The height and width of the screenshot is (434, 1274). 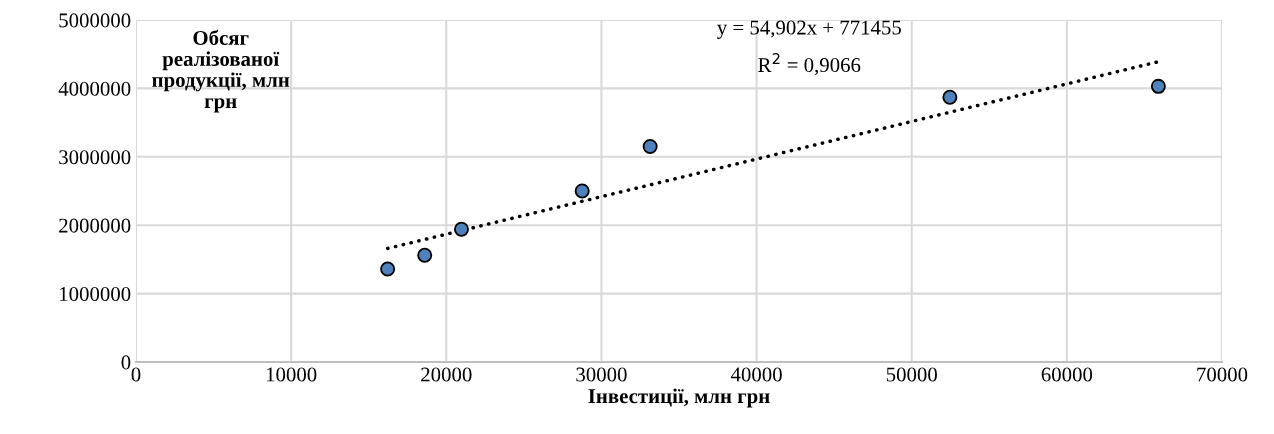 What do you see at coordinates (679, 398) in the screenshot?
I see `x-axis-title: Інвестиції, млн грн` at bounding box center [679, 398].